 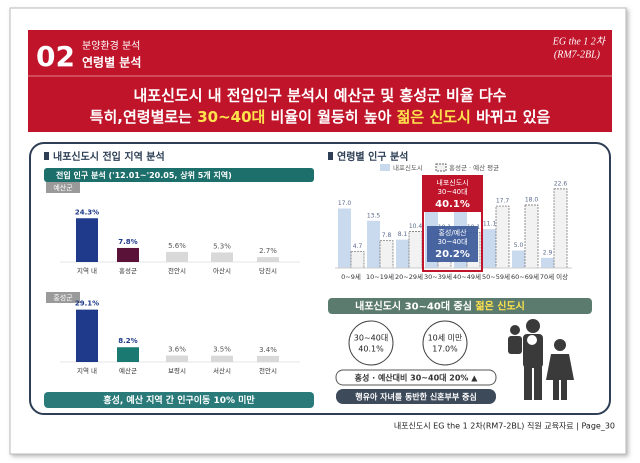 I want to click on text-segment: 바뀌고 있음, so click(x=511, y=117).